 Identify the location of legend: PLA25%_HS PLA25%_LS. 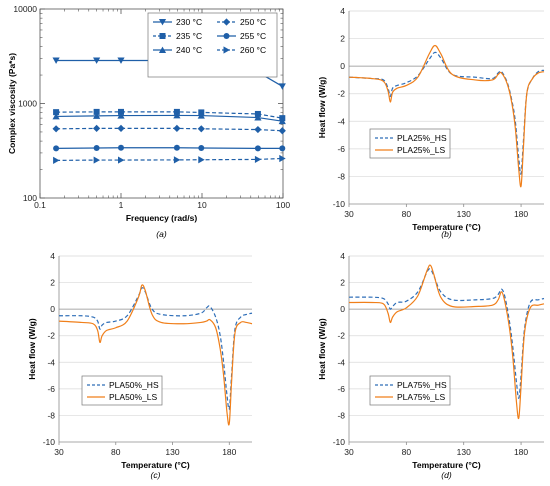
(410, 143).